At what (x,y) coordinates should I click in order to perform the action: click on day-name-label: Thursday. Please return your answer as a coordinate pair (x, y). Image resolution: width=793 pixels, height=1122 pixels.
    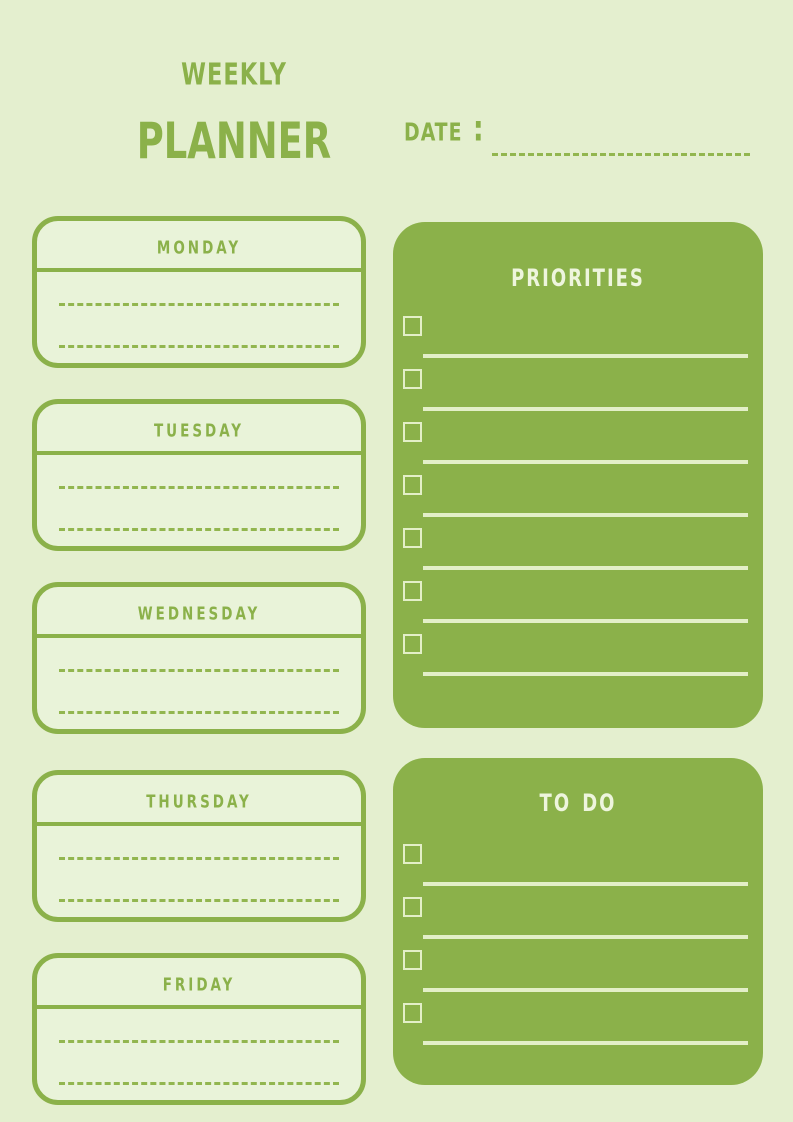
    Looking at the image, I should click on (199, 798).